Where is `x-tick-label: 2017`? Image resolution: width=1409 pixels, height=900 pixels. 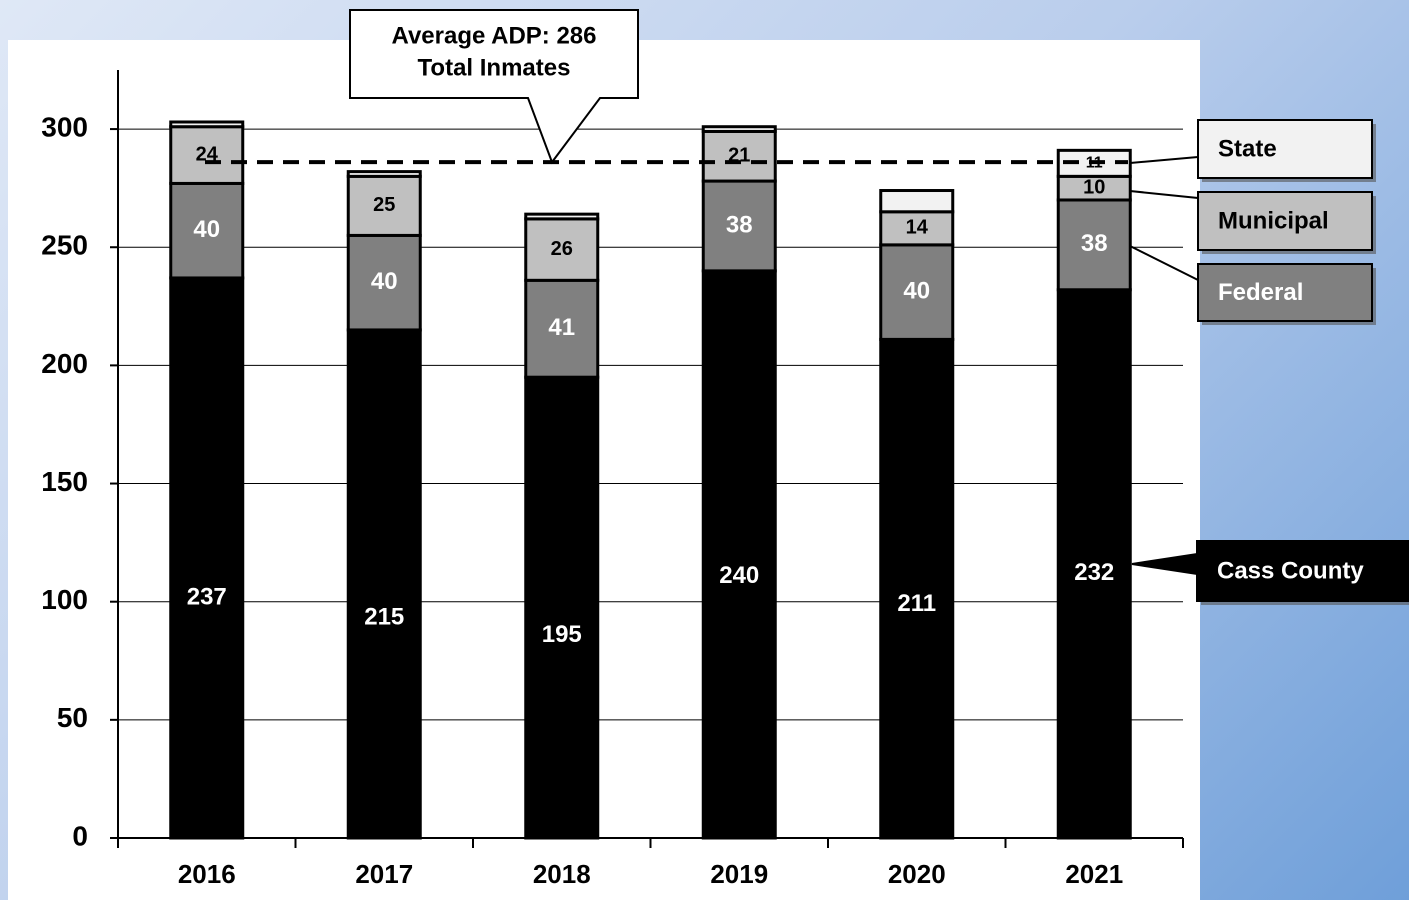
x-tick-label: 2017 is located at coordinates (384, 874).